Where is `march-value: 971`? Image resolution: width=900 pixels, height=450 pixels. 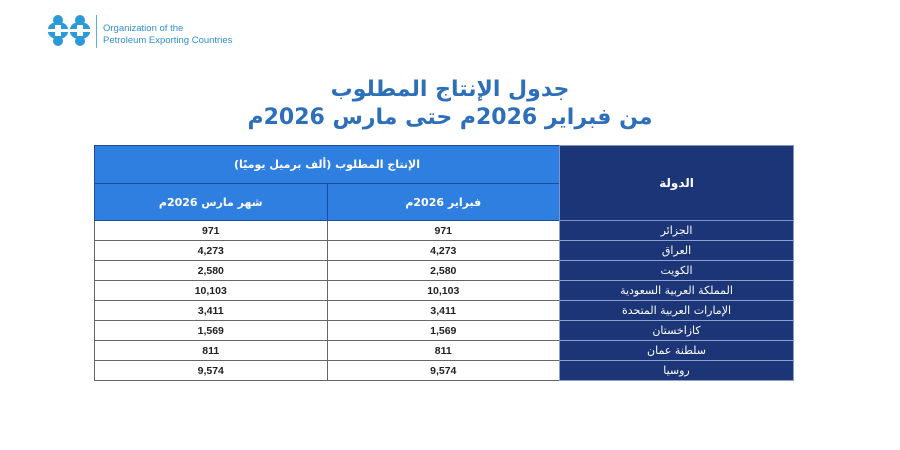
march-value: 971 is located at coordinates (211, 230).